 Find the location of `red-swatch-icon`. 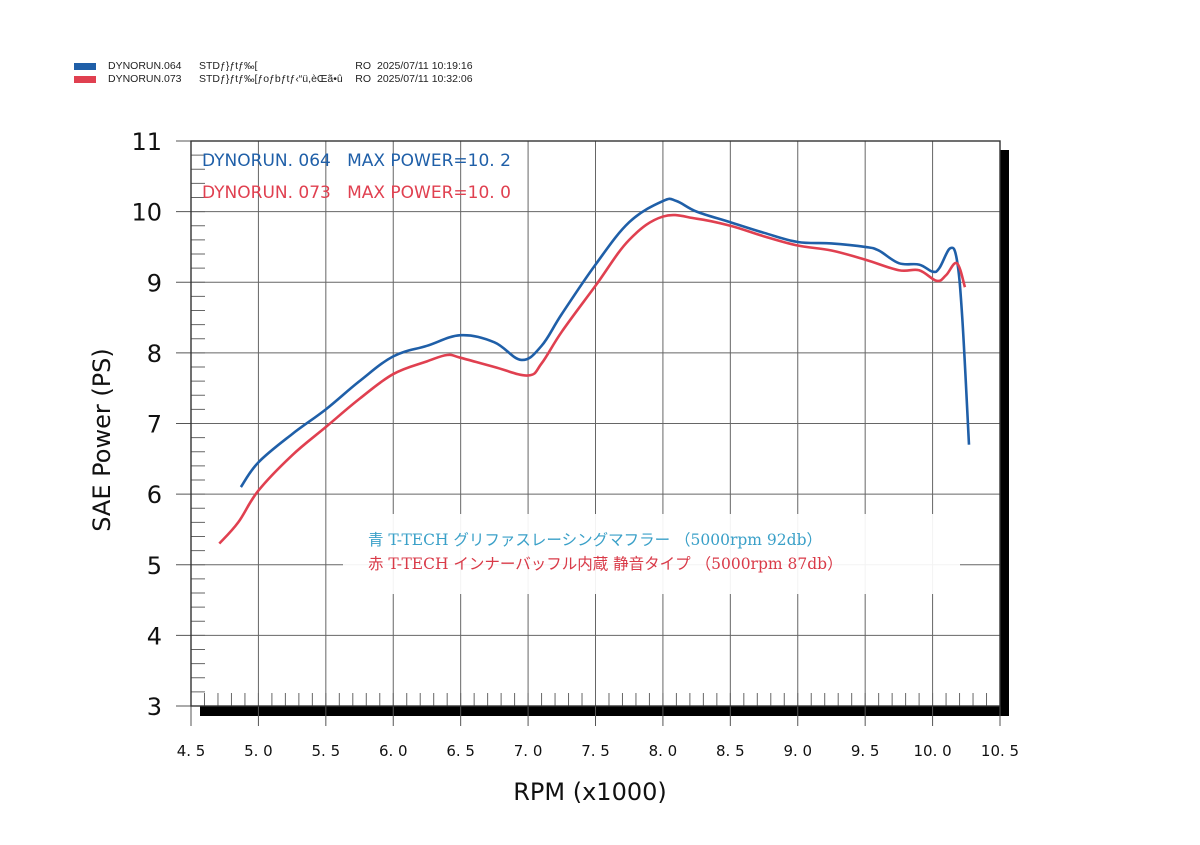

red-swatch-icon is located at coordinates (85, 79).